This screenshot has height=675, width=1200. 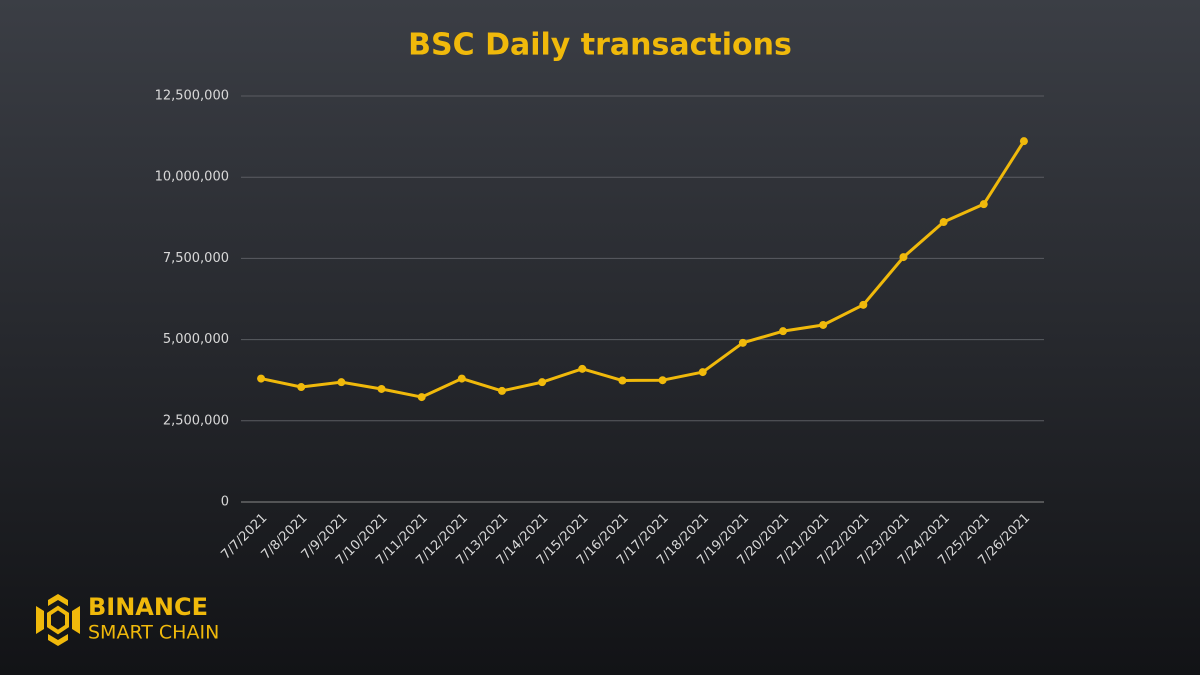 I want to click on y-tick-label: 5,000,000, so click(x=196, y=339).